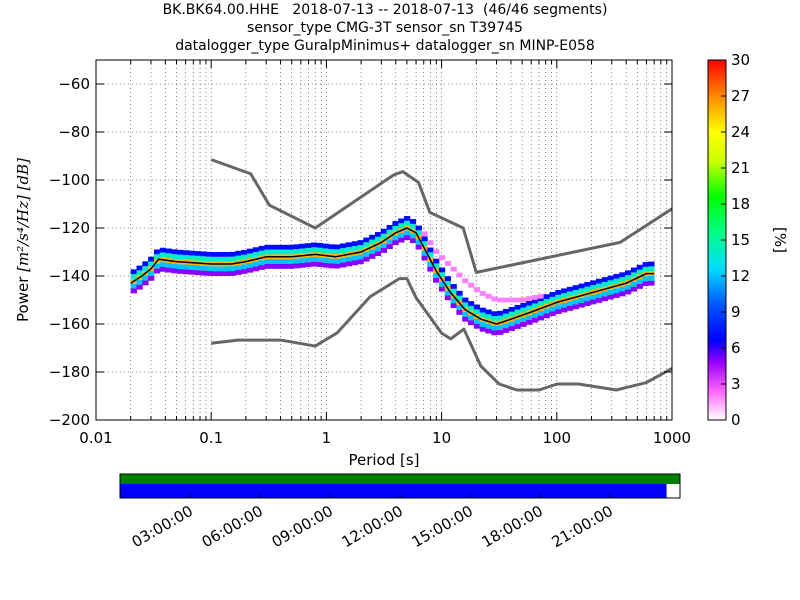  Describe the element at coordinates (23, 215) in the screenshot. I see `y-axis-label-units: [m²/s⁴/Hz] [dB]` at that location.